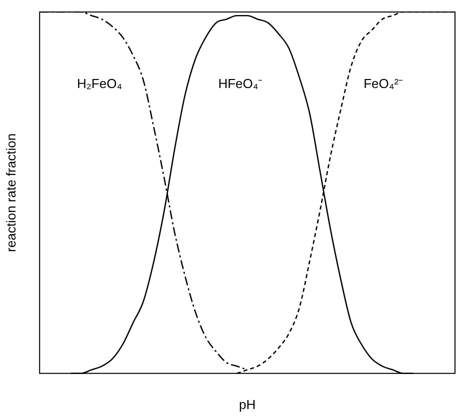 Image resolution: width=471 pixels, height=417 pixels. Describe the element at coordinates (99, 83) in the screenshot. I see `series-label: H₂FeO₄` at that location.